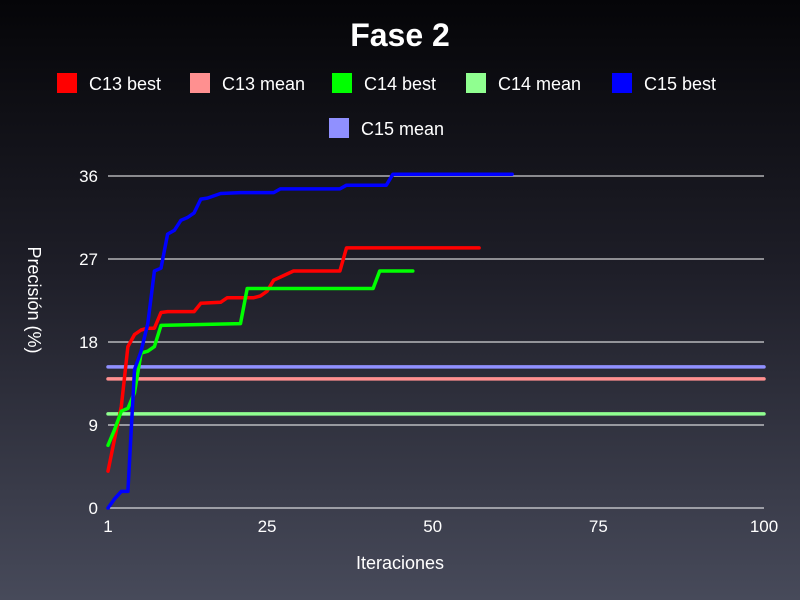  What do you see at coordinates (680, 84) in the screenshot?
I see `legend-label-c15-best: C15 best` at bounding box center [680, 84].